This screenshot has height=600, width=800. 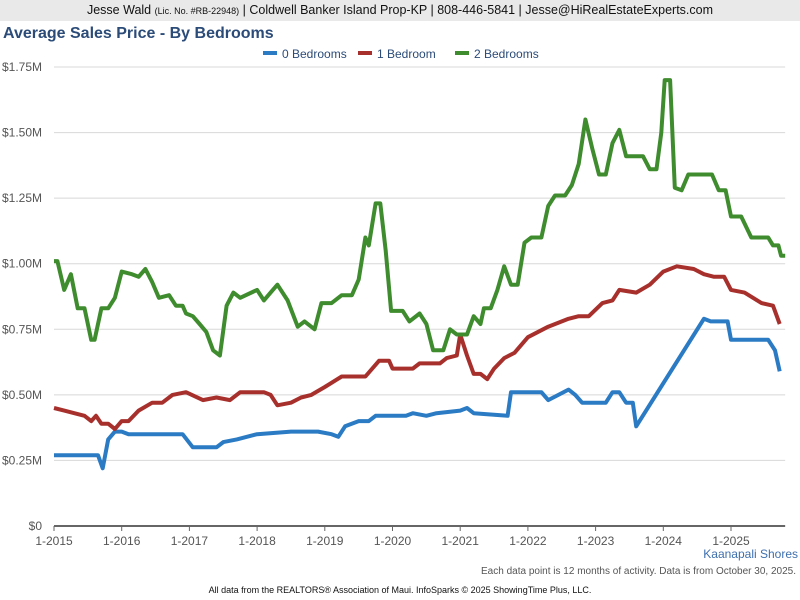 What do you see at coordinates (22, 395) in the screenshot?
I see `y-tick-label: $0.50M` at bounding box center [22, 395].